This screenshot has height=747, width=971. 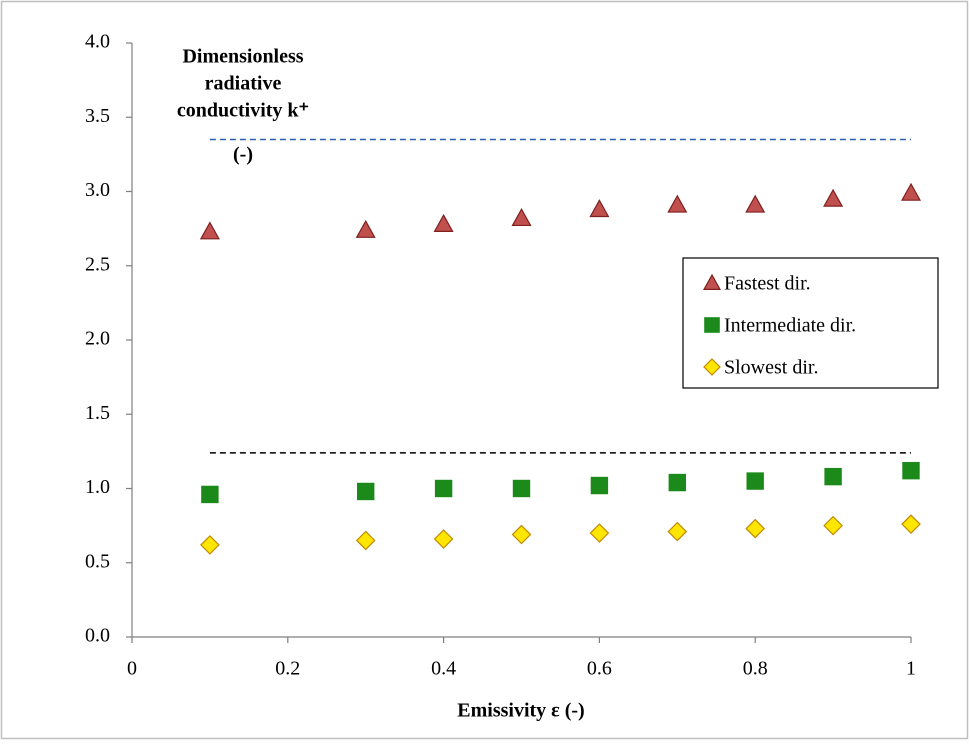 What do you see at coordinates (243, 111) in the screenshot?
I see `y-axis-label: conductivity k⁺` at bounding box center [243, 111].